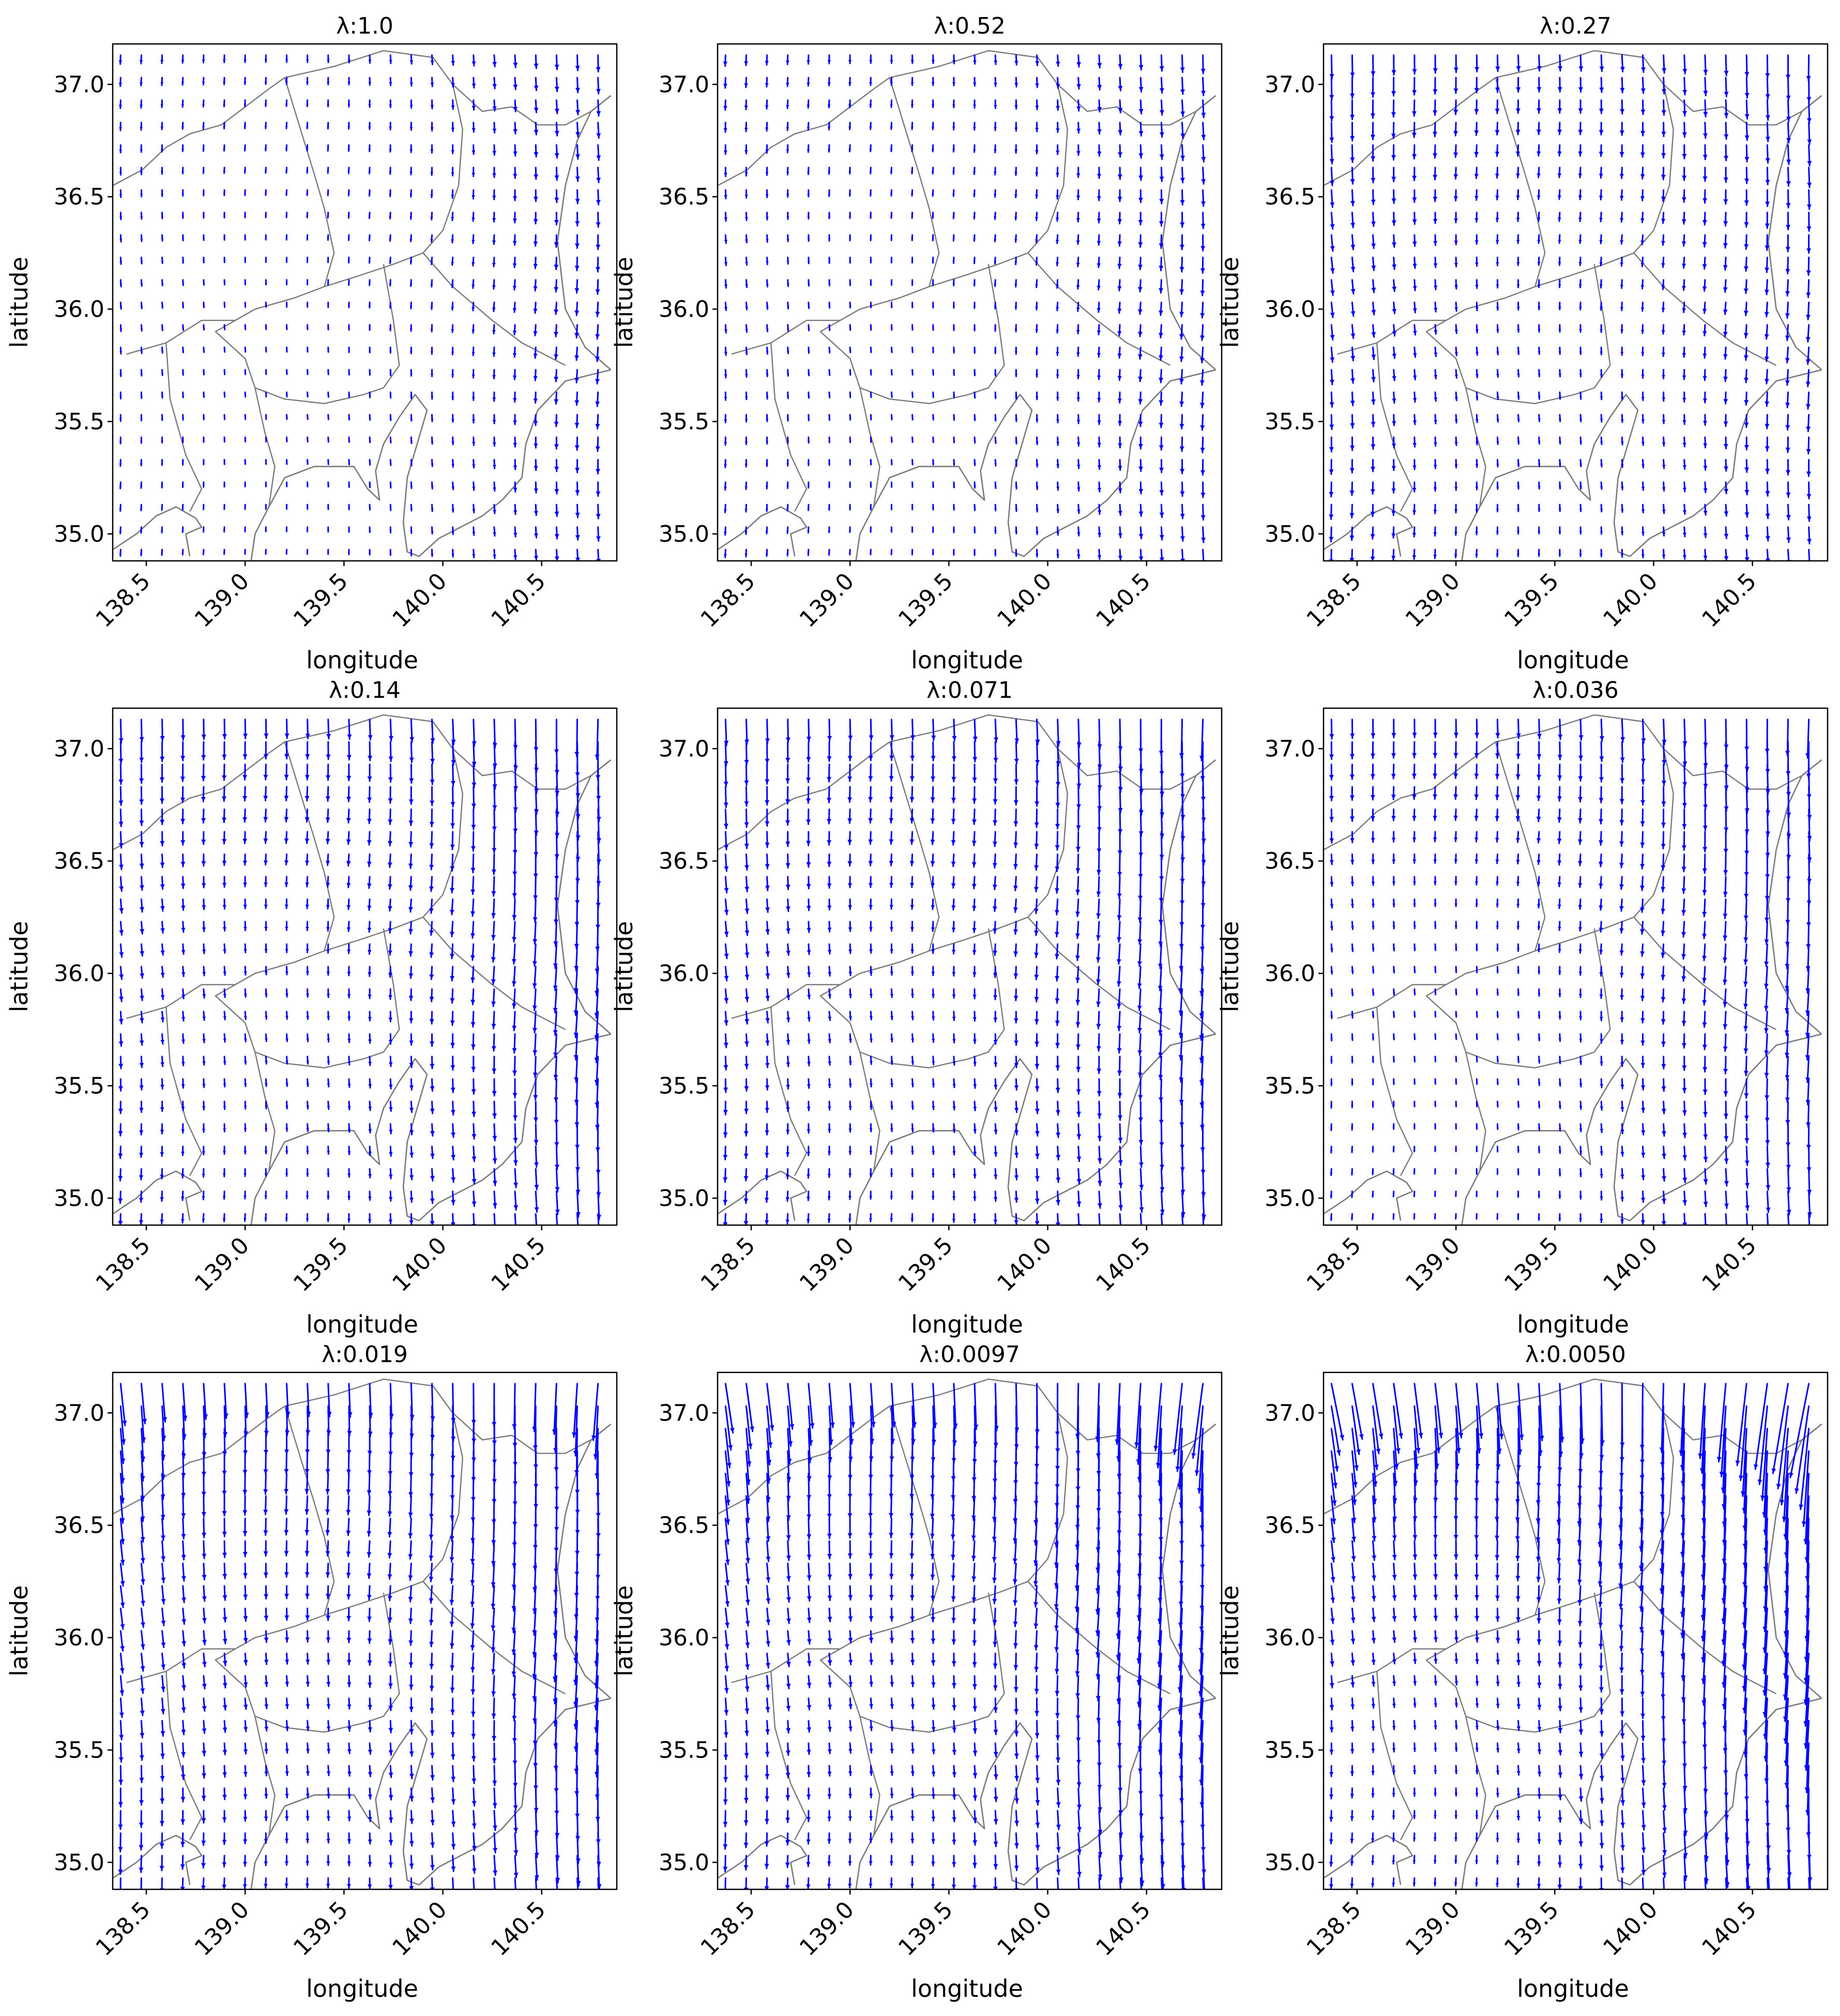 The height and width of the screenshot is (2016, 1840). Describe the element at coordinates (1641, 465) in the screenshot. I see `coastline` at that location.